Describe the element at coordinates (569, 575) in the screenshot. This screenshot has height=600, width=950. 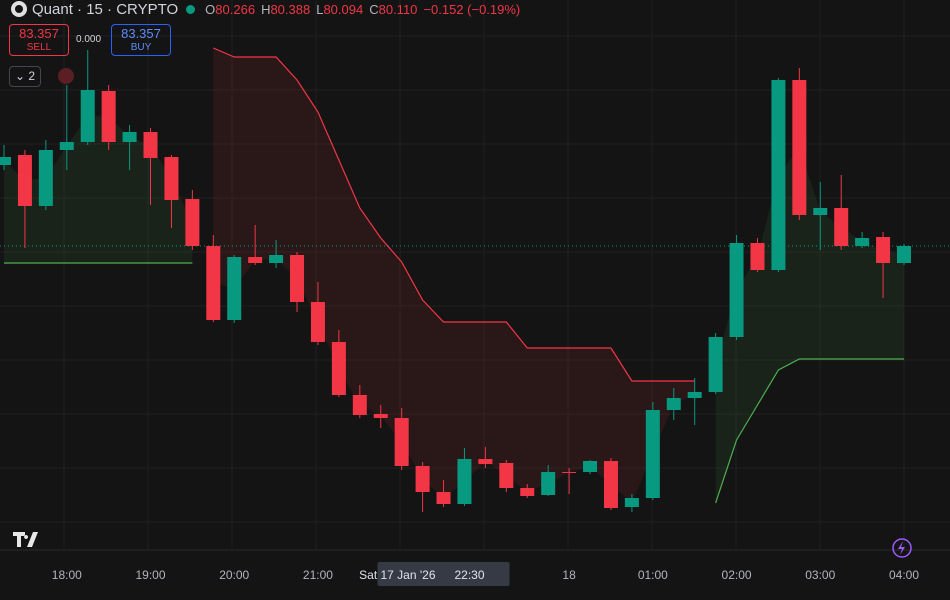
I see `x-tick-label: 18` at that location.